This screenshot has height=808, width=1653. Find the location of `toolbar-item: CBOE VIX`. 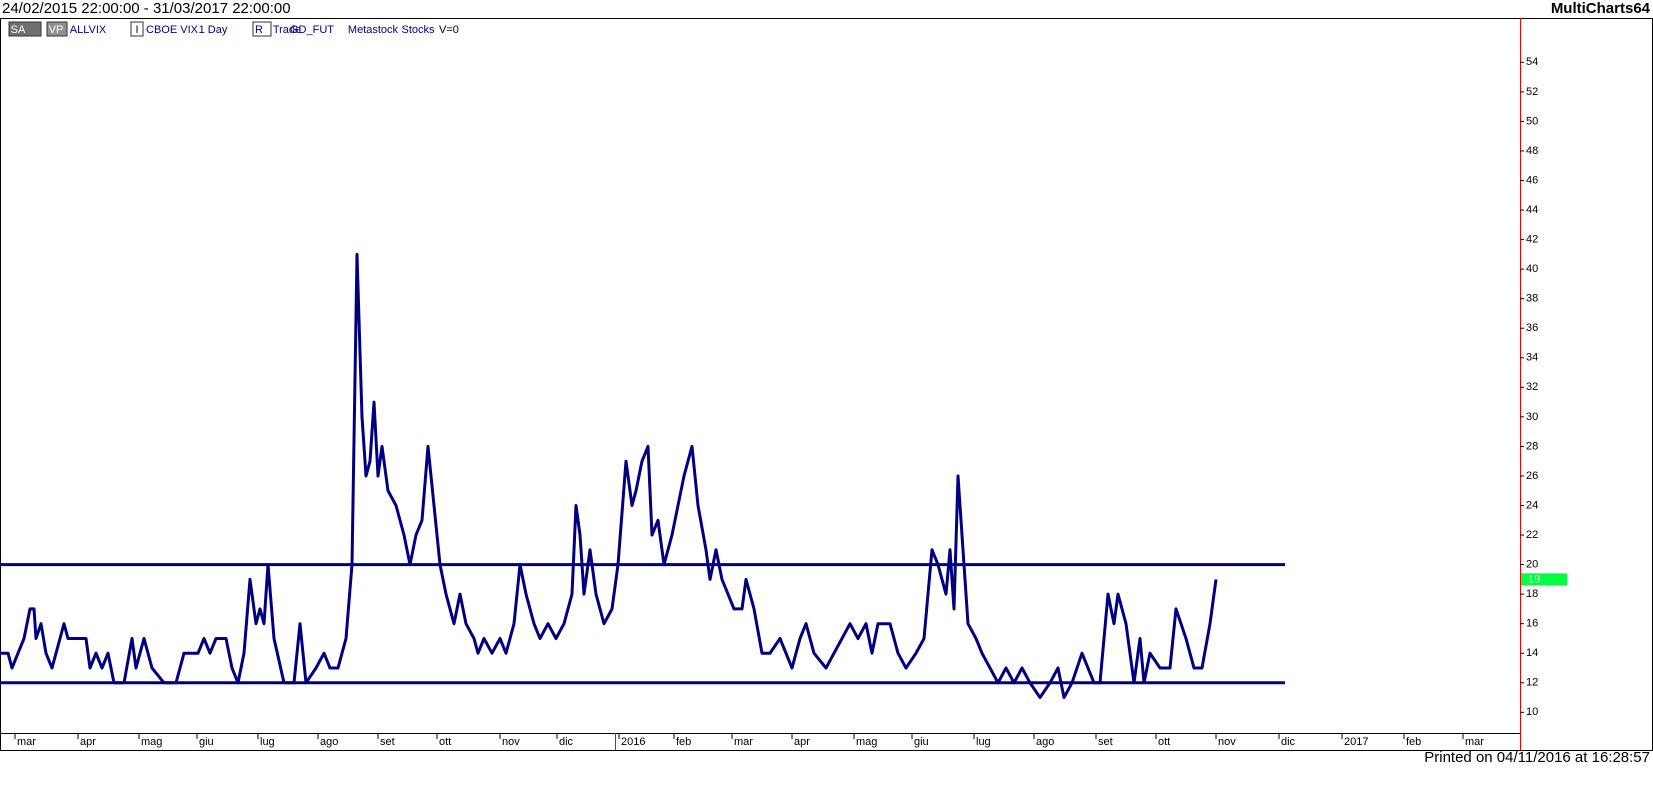

toolbar-item: CBOE VIX is located at coordinates (172, 30).